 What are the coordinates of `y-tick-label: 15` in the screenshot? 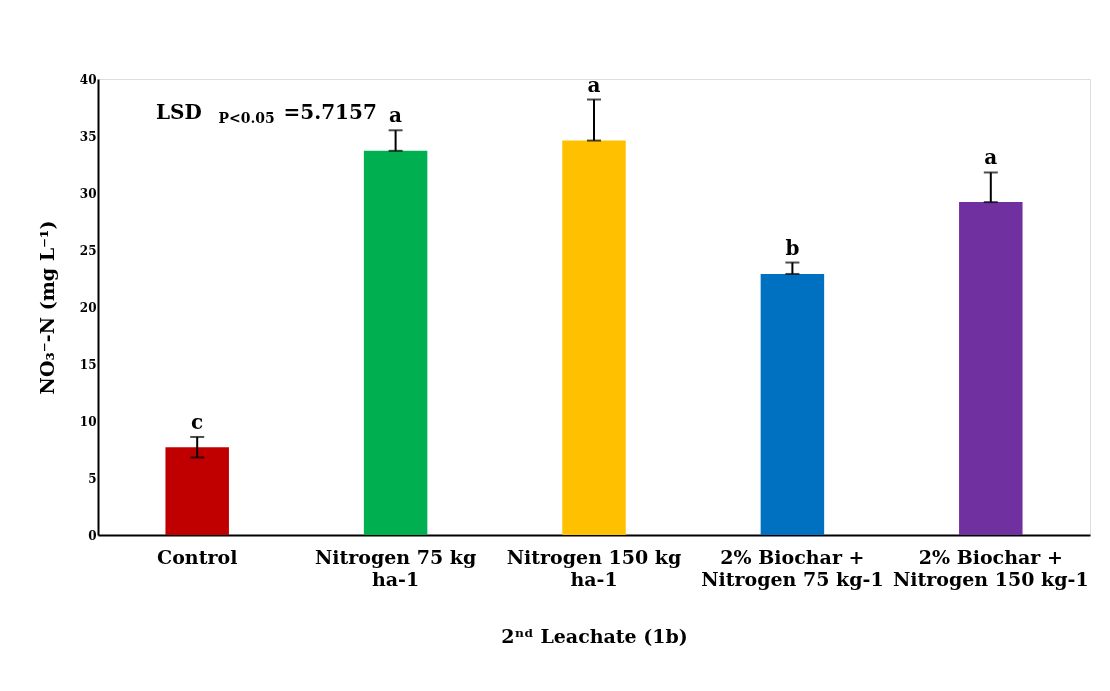 It's located at (88, 364).